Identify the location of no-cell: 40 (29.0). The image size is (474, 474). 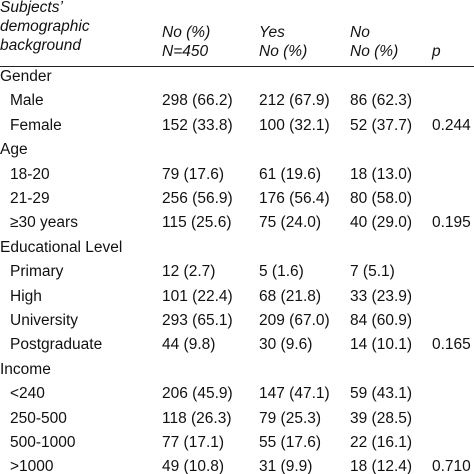
(381, 223).